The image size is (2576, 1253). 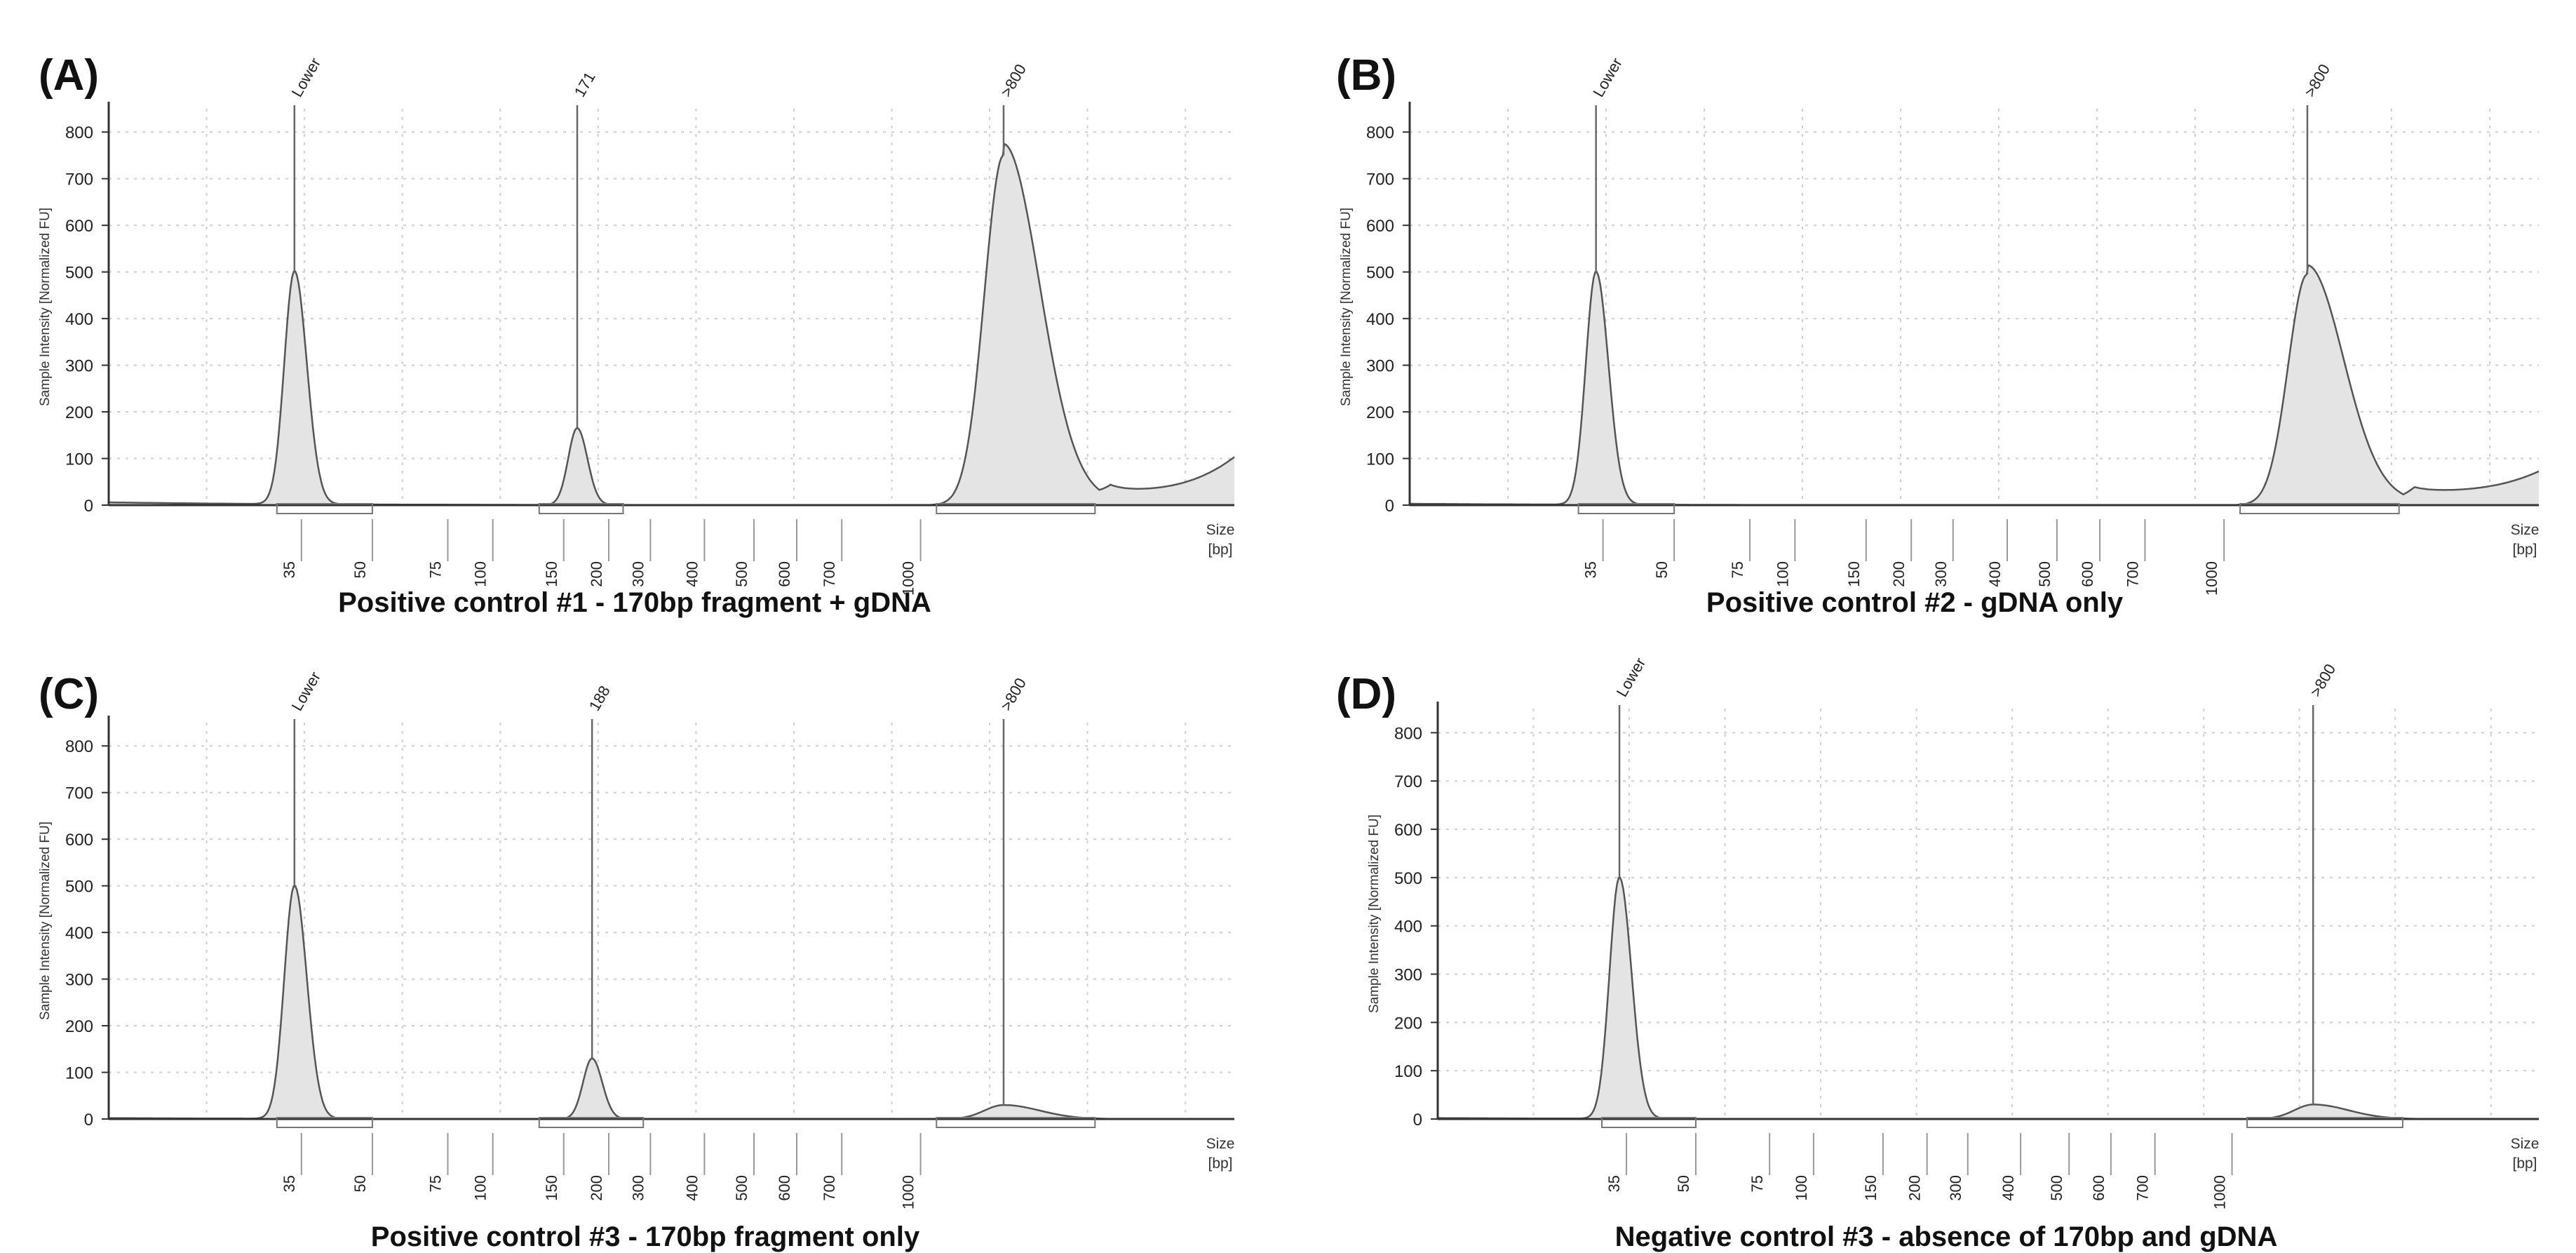 What do you see at coordinates (69, 75) in the screenshot?
I see `panel-label: (A)` at bounding box center [69, 75].